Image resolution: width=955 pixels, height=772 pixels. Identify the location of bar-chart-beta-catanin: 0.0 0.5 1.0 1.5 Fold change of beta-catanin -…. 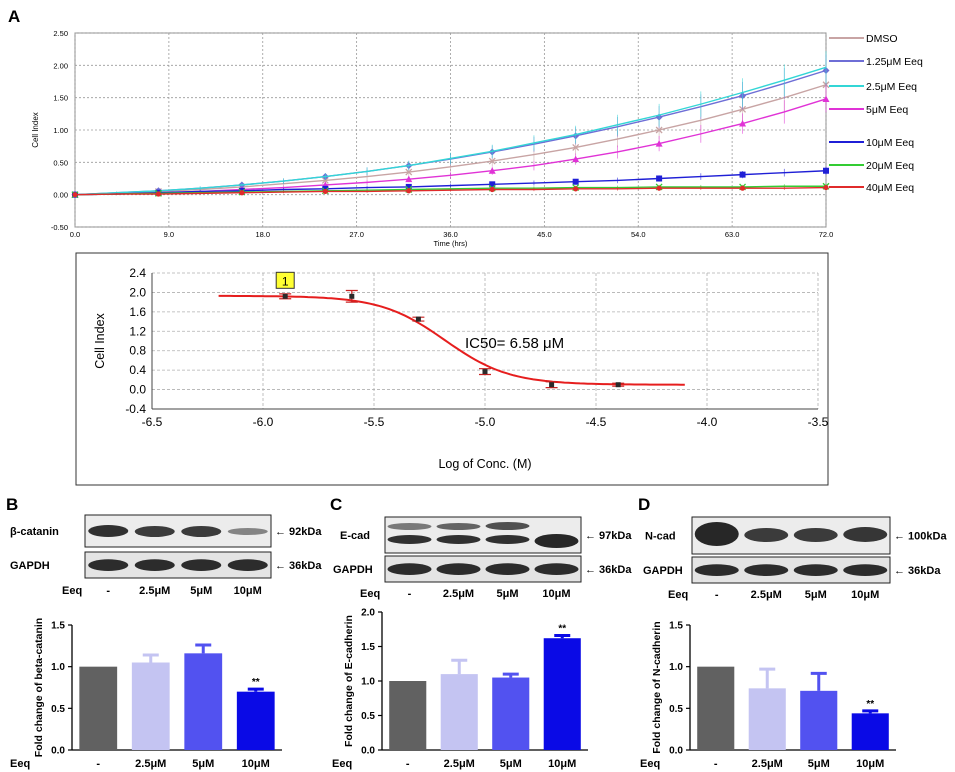
(146, 694).